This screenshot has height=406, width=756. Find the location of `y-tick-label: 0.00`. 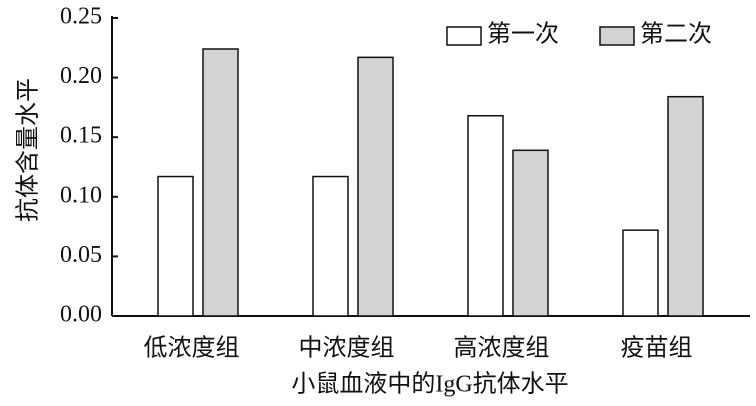

y-tick-label: 0.00 is located at coordinates (81, 315).